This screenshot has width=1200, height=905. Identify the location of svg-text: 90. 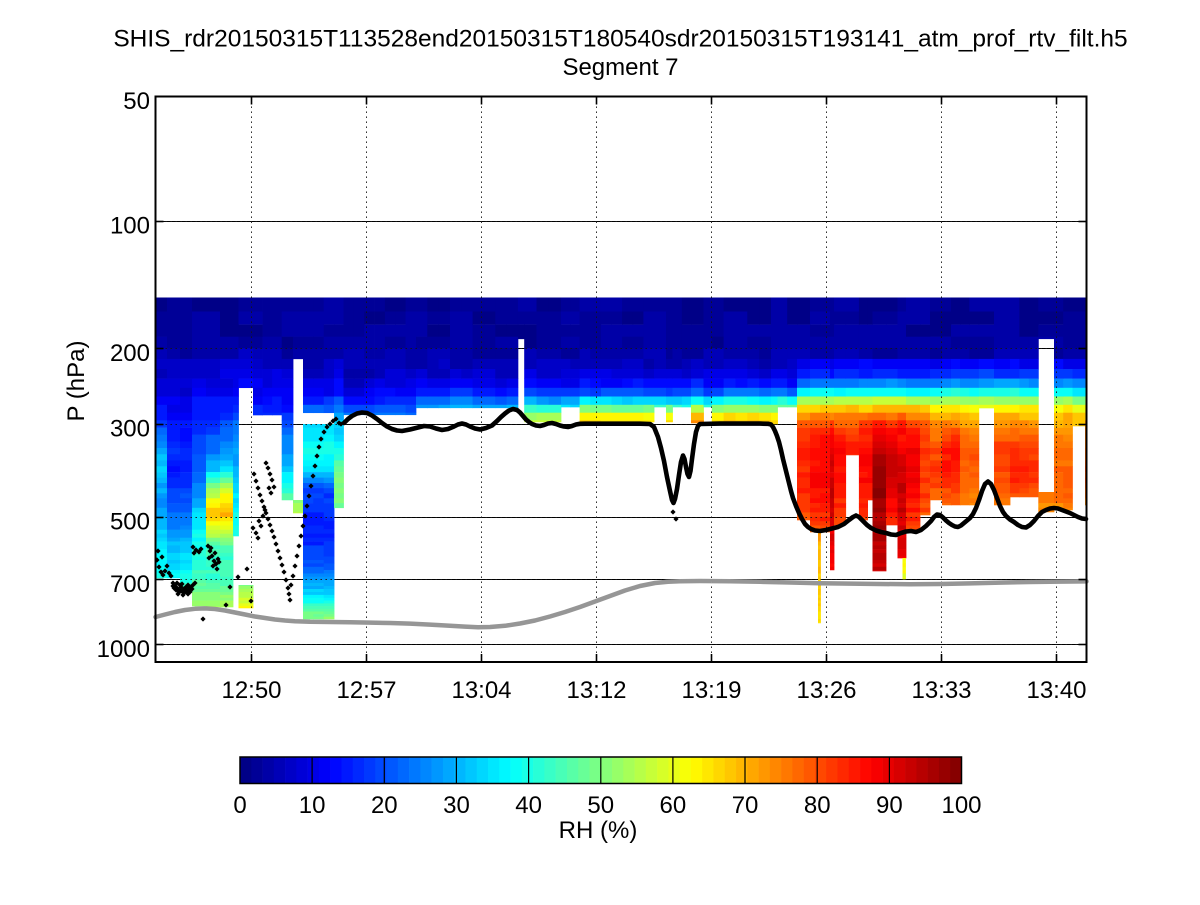
(889, 805).